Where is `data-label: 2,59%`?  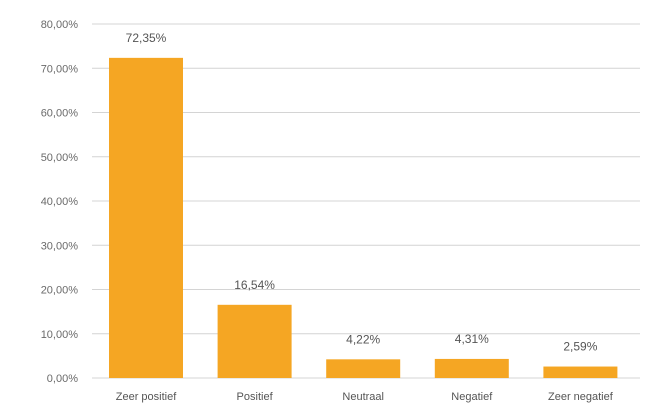 data-label: 2,59% is located at coordinates (580, 347).